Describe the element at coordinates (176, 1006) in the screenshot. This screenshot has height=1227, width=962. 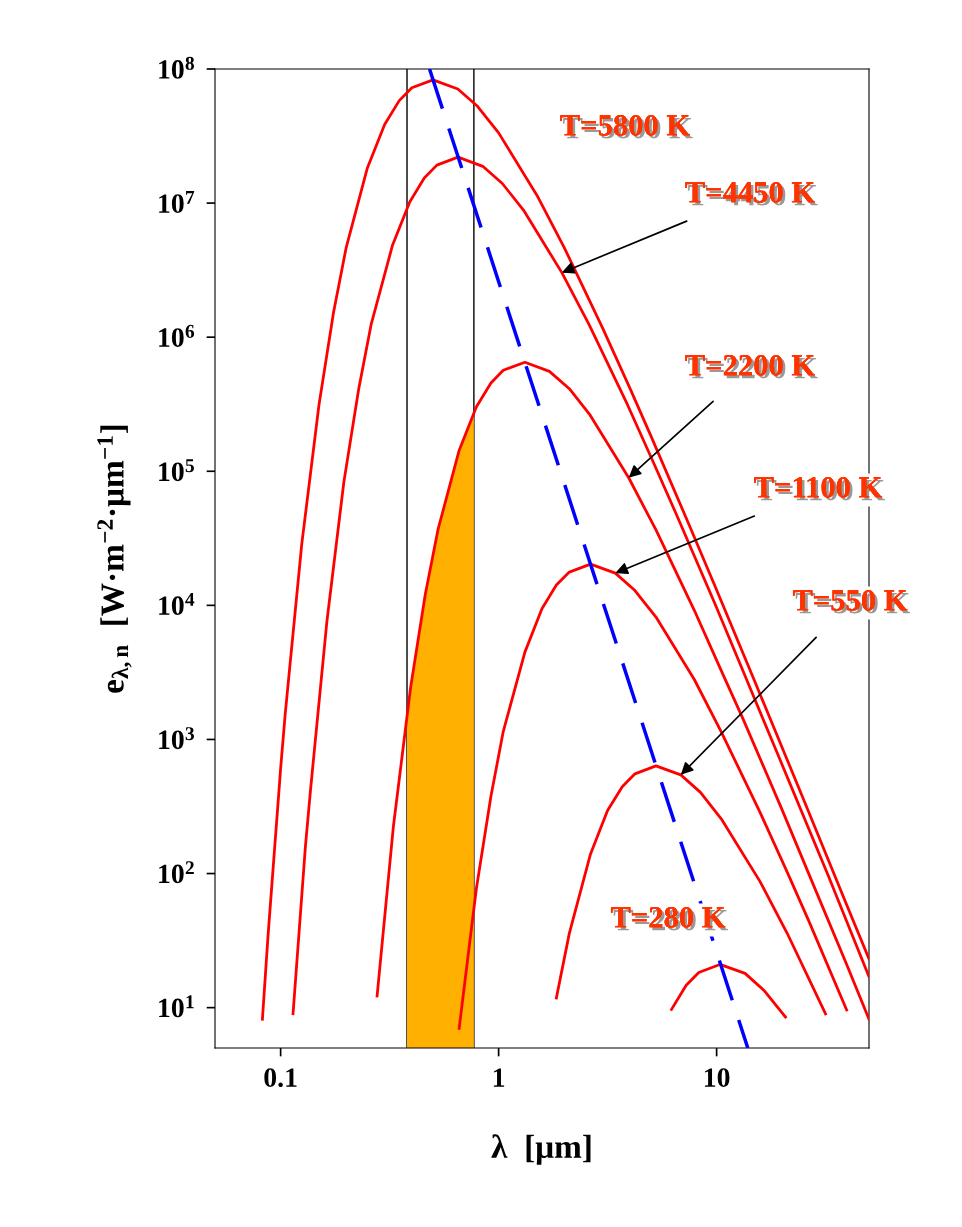
I see `y-tick-label: 10$^{1}$` at that location.